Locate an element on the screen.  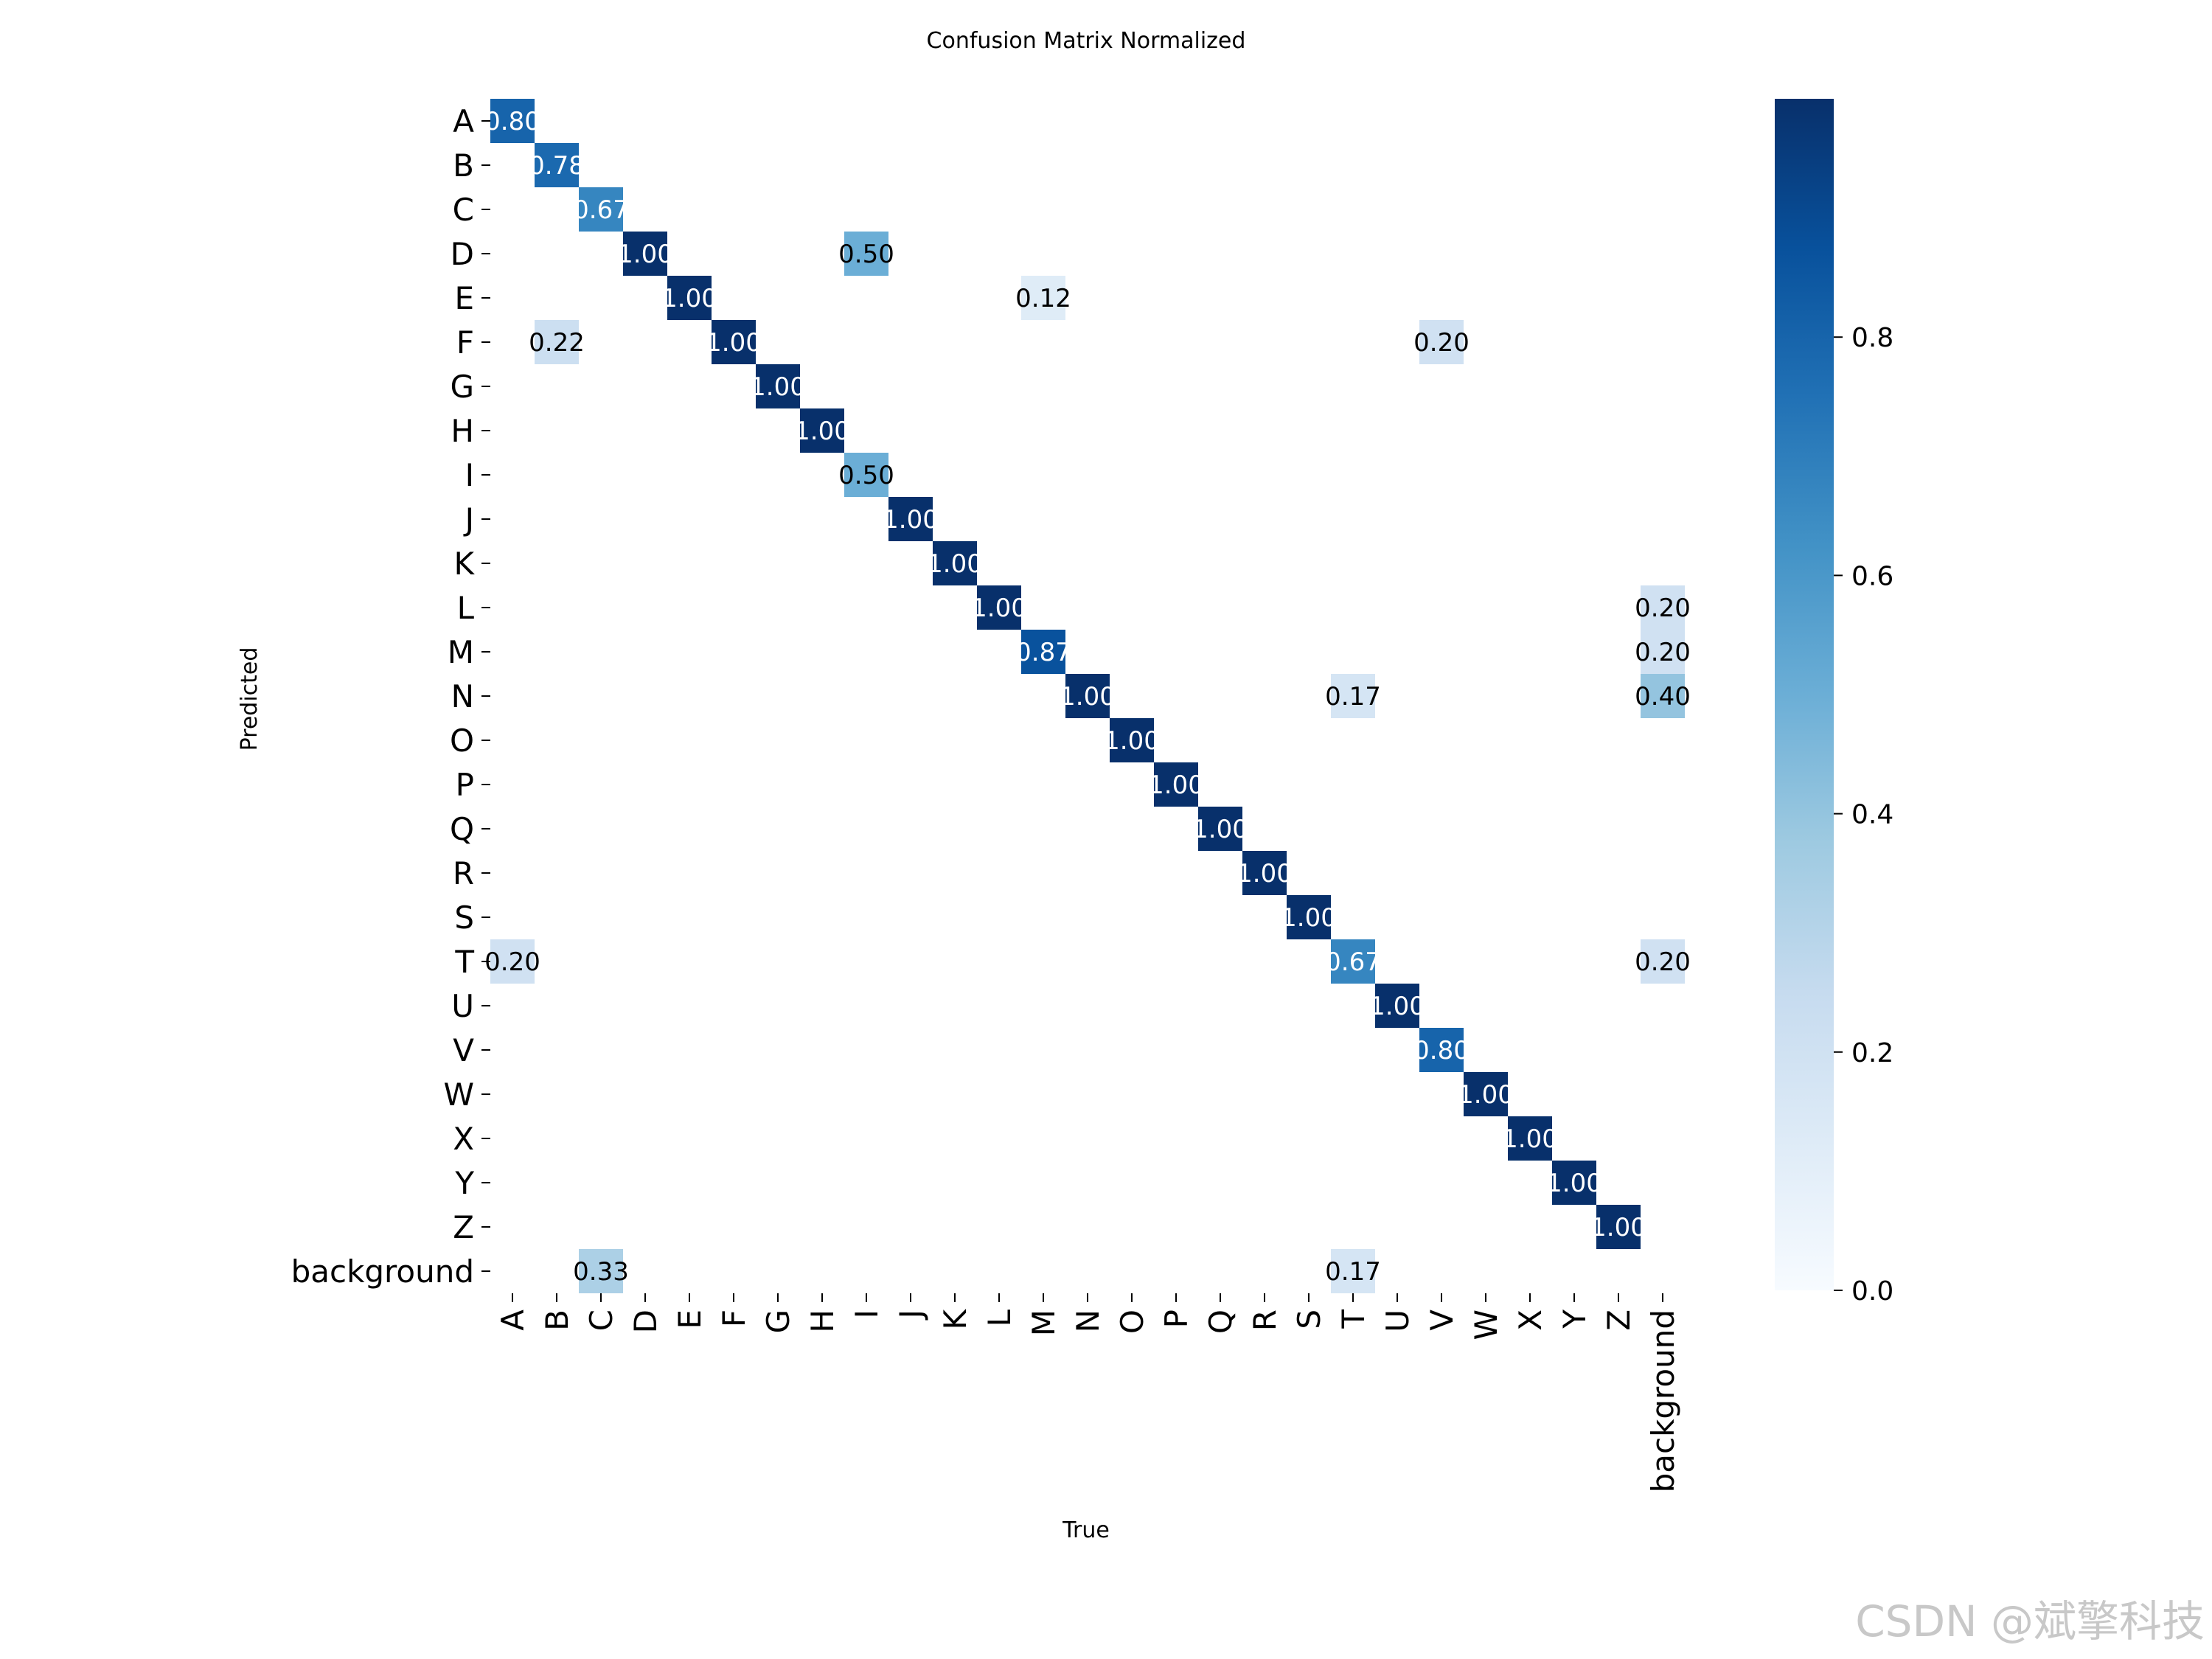
chart-title: Confusion Matrix Normalized is located at coordinates (1086, 41).